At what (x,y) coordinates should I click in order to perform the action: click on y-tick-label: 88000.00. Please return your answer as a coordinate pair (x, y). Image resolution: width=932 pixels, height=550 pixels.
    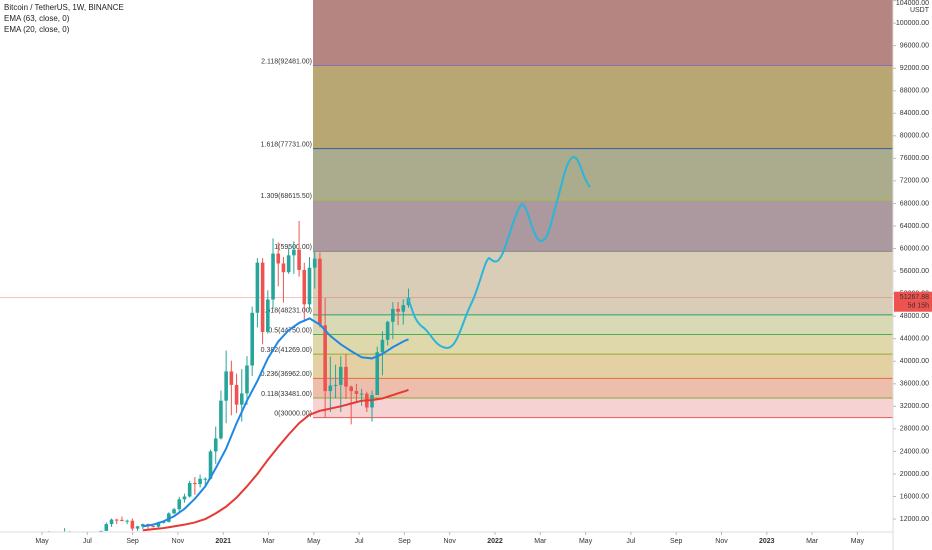
    Looking at the image, I should click on (914, 91).